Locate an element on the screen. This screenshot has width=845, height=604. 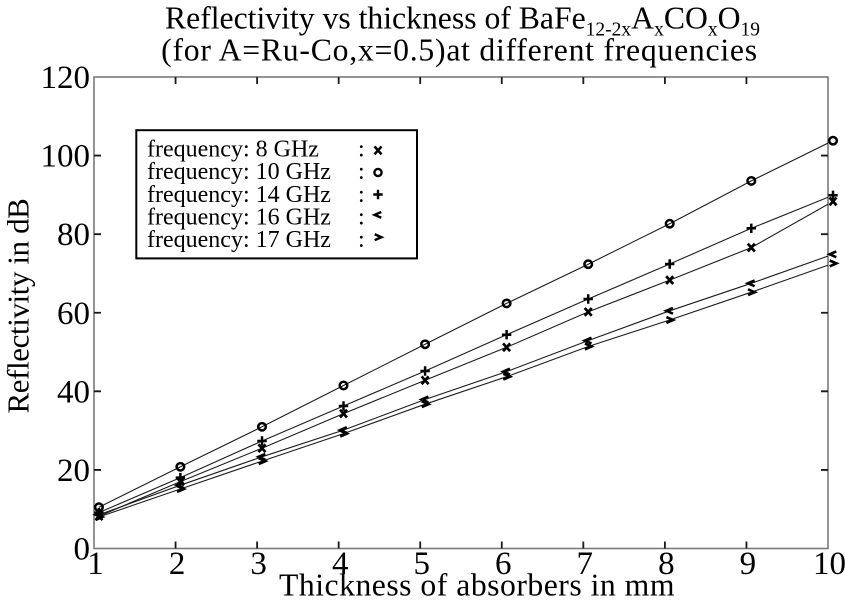
svg-text: 20 is located at coordinates (73, 471).